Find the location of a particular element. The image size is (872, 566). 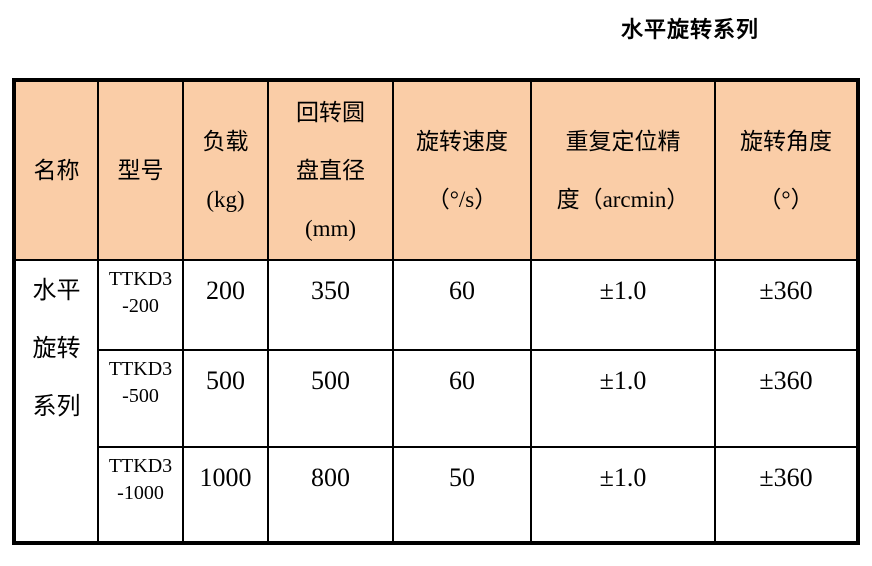

header-model: 型号 is located at coordinates (140, 170).